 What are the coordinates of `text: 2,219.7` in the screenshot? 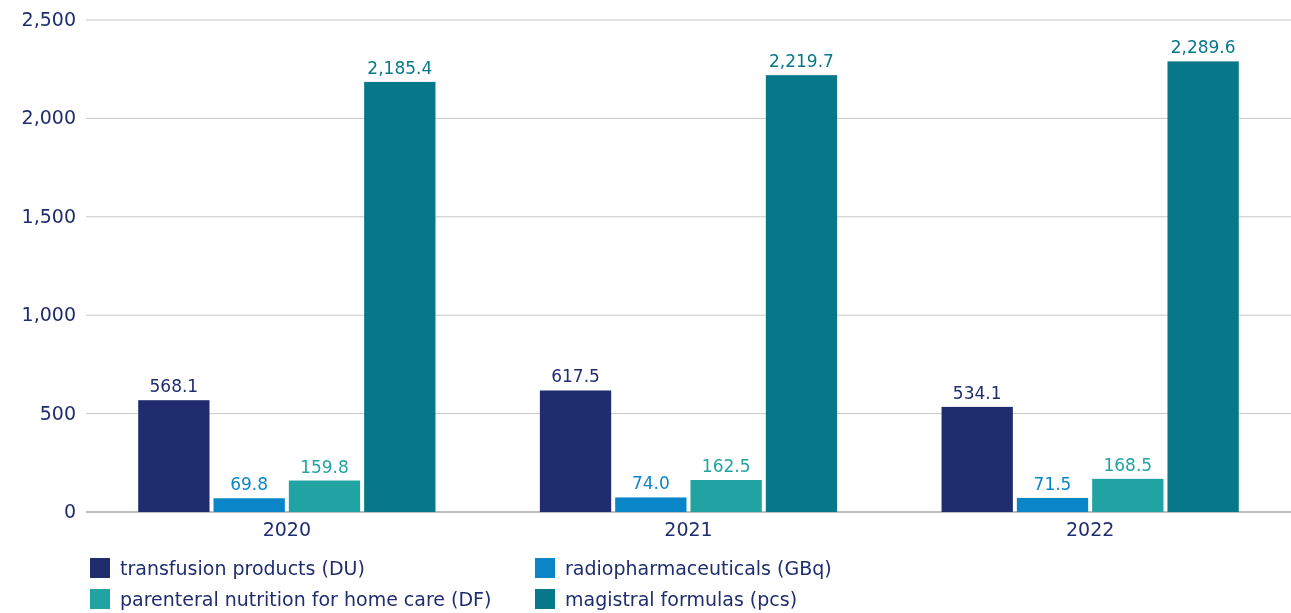 It's located at (801, 61).